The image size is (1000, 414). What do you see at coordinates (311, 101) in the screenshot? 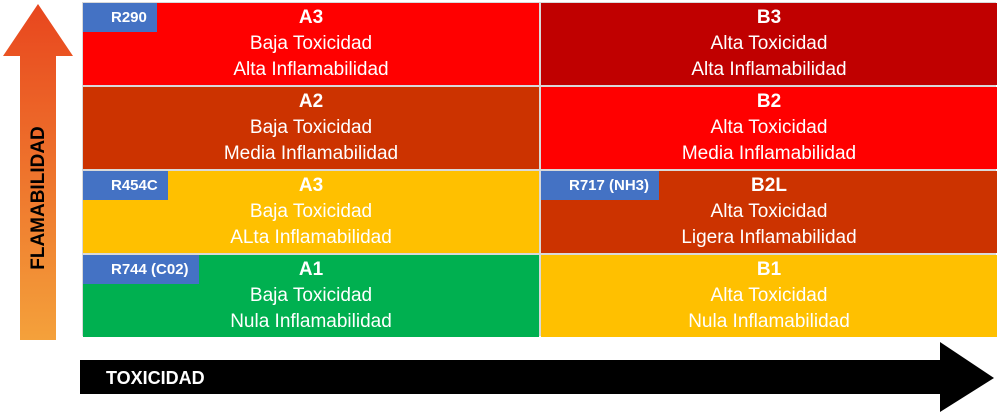
I see `category-code: A2` at bounding box center [311, 101].